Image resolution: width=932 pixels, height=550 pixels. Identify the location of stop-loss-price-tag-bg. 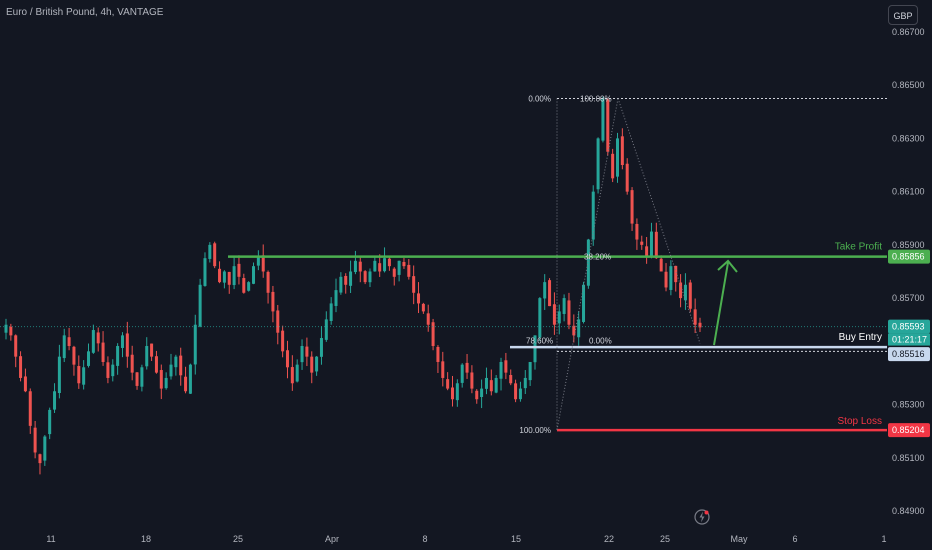
(909, 430).